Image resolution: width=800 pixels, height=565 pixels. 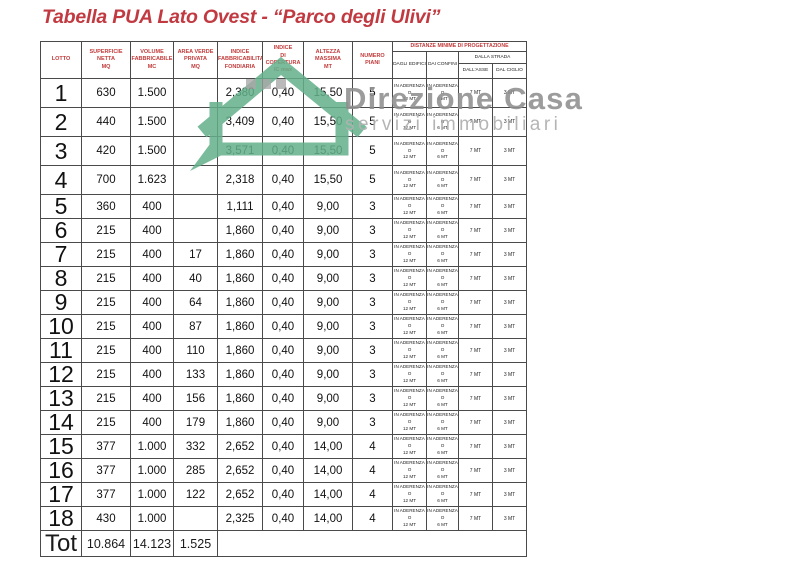 I want to click on cell-lotto: 15, so click(x=61, y=446).